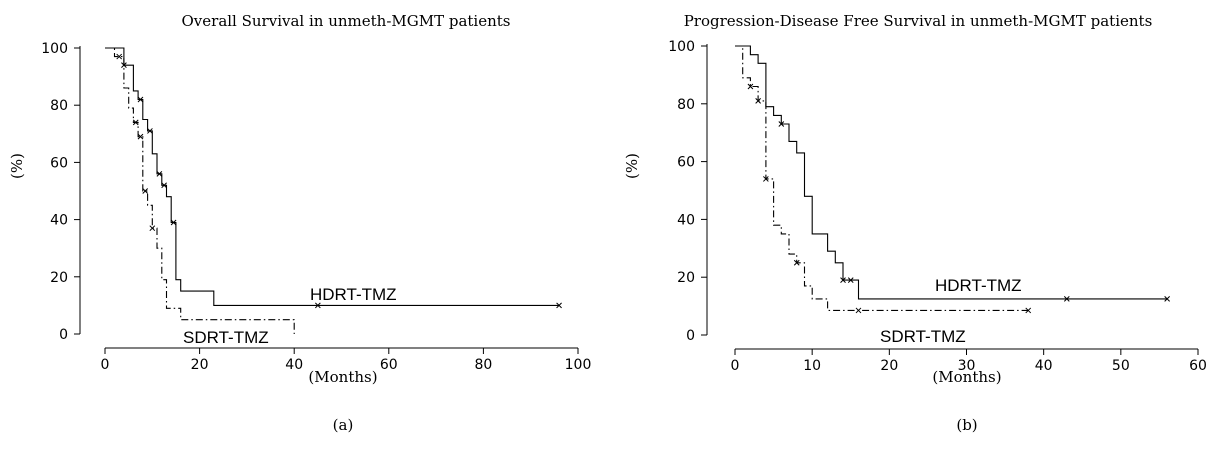  Describe the element at coordinates (63, 335) in the screenshot. I see `panel-a-y-tick-label: 0` at that location.